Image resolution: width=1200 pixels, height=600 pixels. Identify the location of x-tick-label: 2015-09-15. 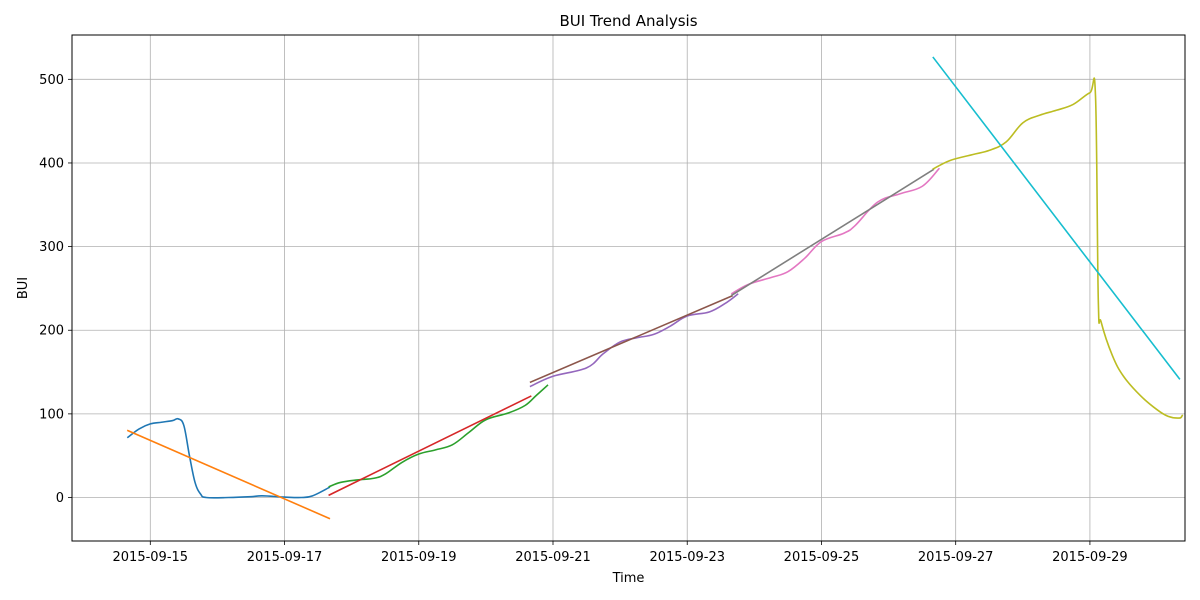
(151, 557).